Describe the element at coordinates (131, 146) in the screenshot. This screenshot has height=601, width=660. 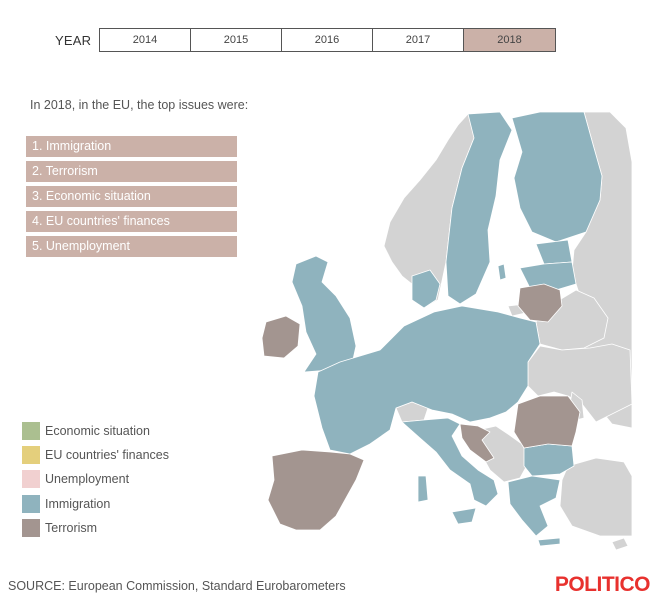
I see `issue-item: 1. Immigration` at that location.